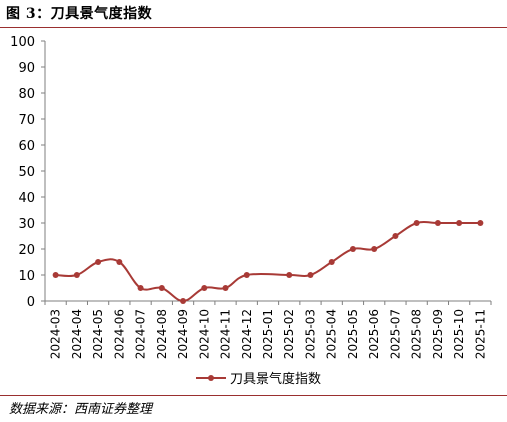 The width and height of the screenshot is (507, 422). I want to click on x-tick-label: 2025-02, so click(289, 334).